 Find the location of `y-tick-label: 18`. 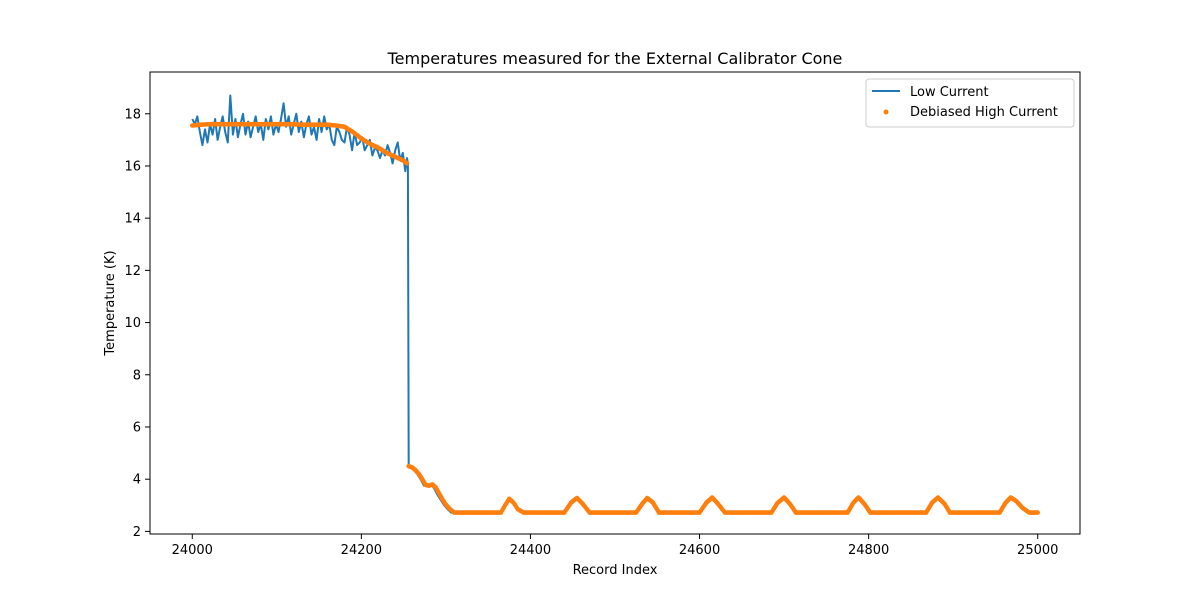

y-tick-label: 18 is located at coordinates (132, 114).